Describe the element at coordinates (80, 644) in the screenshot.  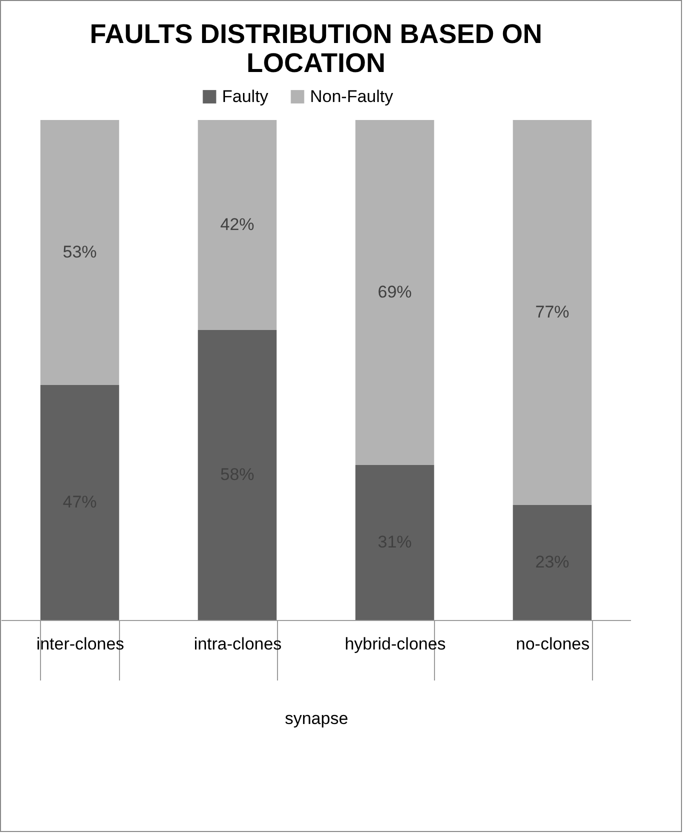
I see `x-tick-label: inter-clones` at that location.